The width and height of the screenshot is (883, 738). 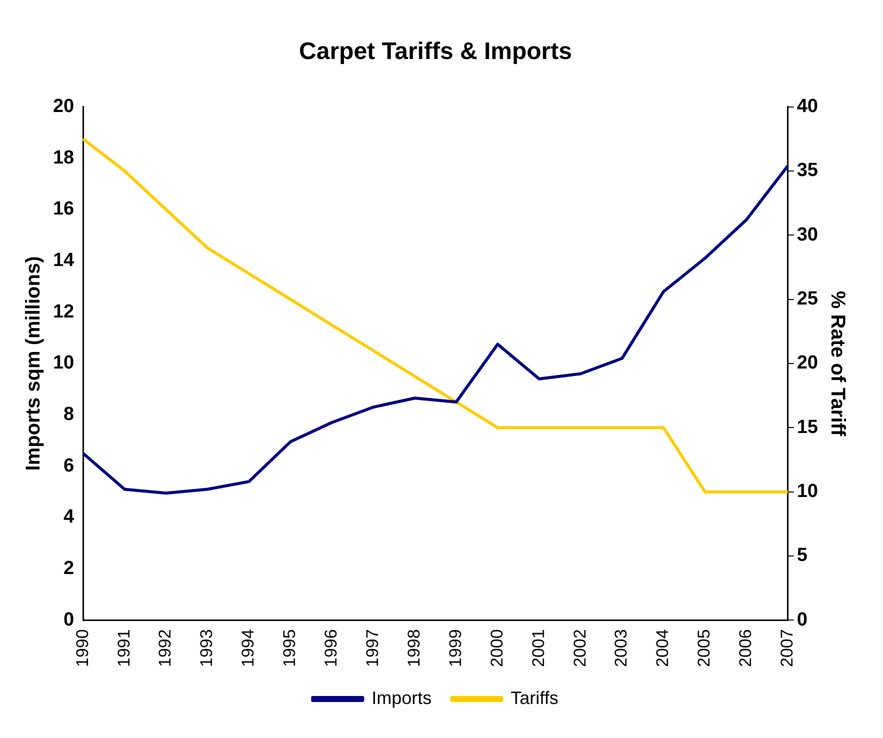 What do you see at coordinates (69, 569) in the screenshot?
I see `y-tick-label: 2` at bounding box center [69, 569].